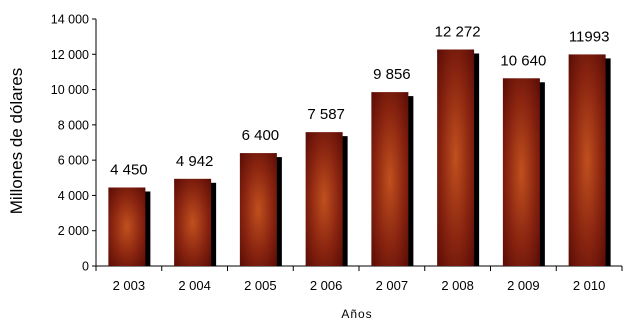 The height and width of the screenshot is (320, 626). I want to click on data-label: 9 856, so click(392, 74).